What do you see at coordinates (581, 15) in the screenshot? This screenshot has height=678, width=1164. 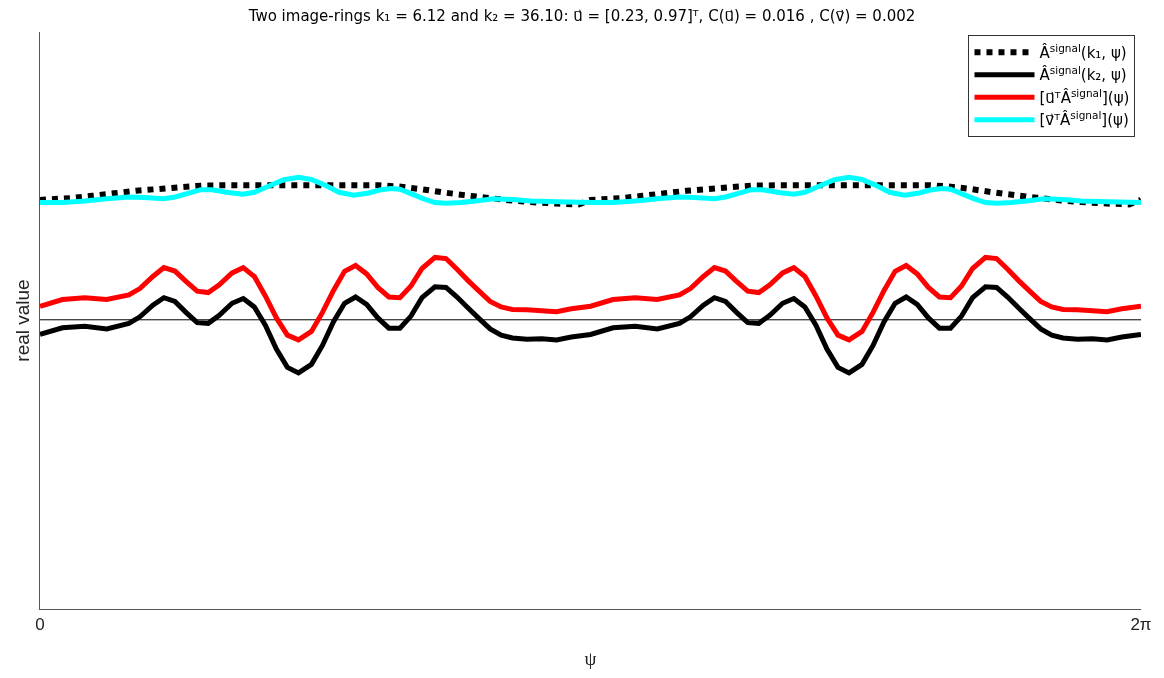 I see `chart-title: Two image-rings k₁ = 6.12 and k₂ = 36.10: u⃗ = [0.23, 0.97]ᵀ, C(u⃗) = 0.016 , C(v⃗) = 0.002` at bounding box center [581, 15].